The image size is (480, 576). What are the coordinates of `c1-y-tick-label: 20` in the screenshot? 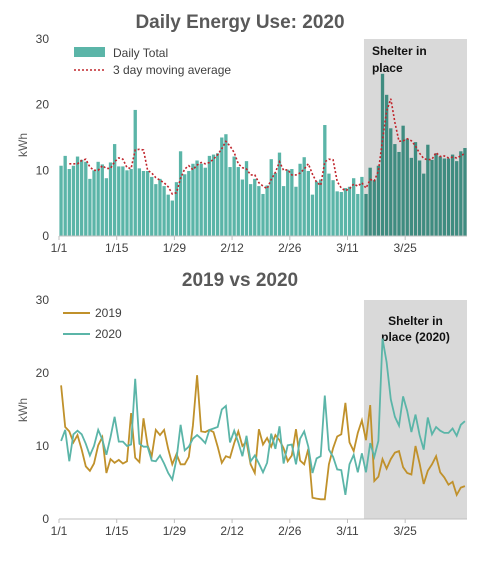 It's located at (43, 105).